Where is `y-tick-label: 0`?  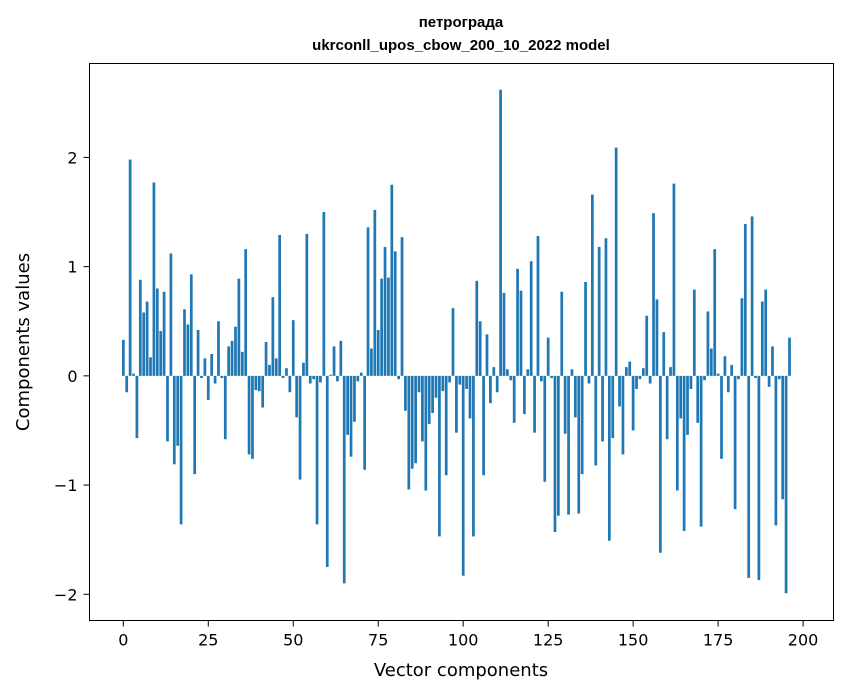
y-tick-label: 0 is located at coordinates (72, 376).